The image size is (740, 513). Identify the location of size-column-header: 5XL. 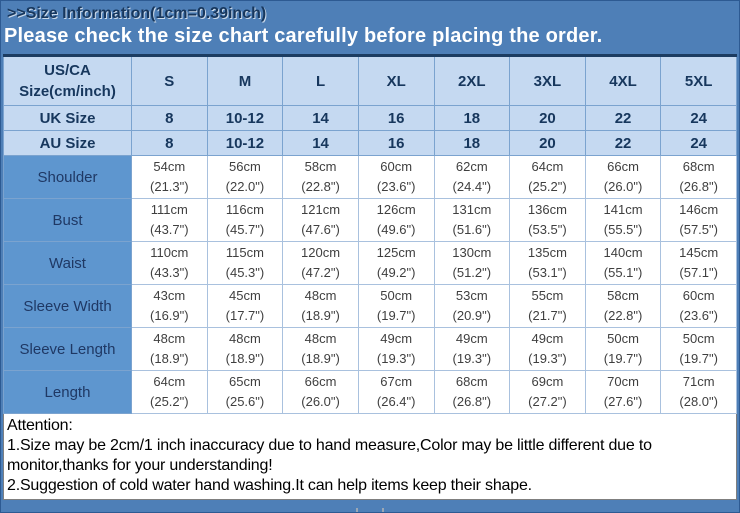
(698, 80).